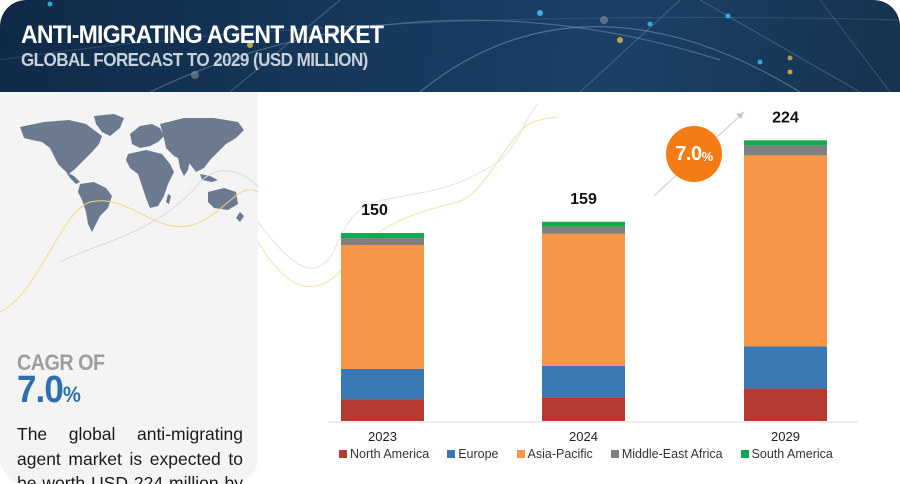 The height and width of the screenshot is (484, 900). What do you see at coordinates (583, 381) in the screenshot?
I see `bar-segment-europe-2024` at bounding box center [583, 381].